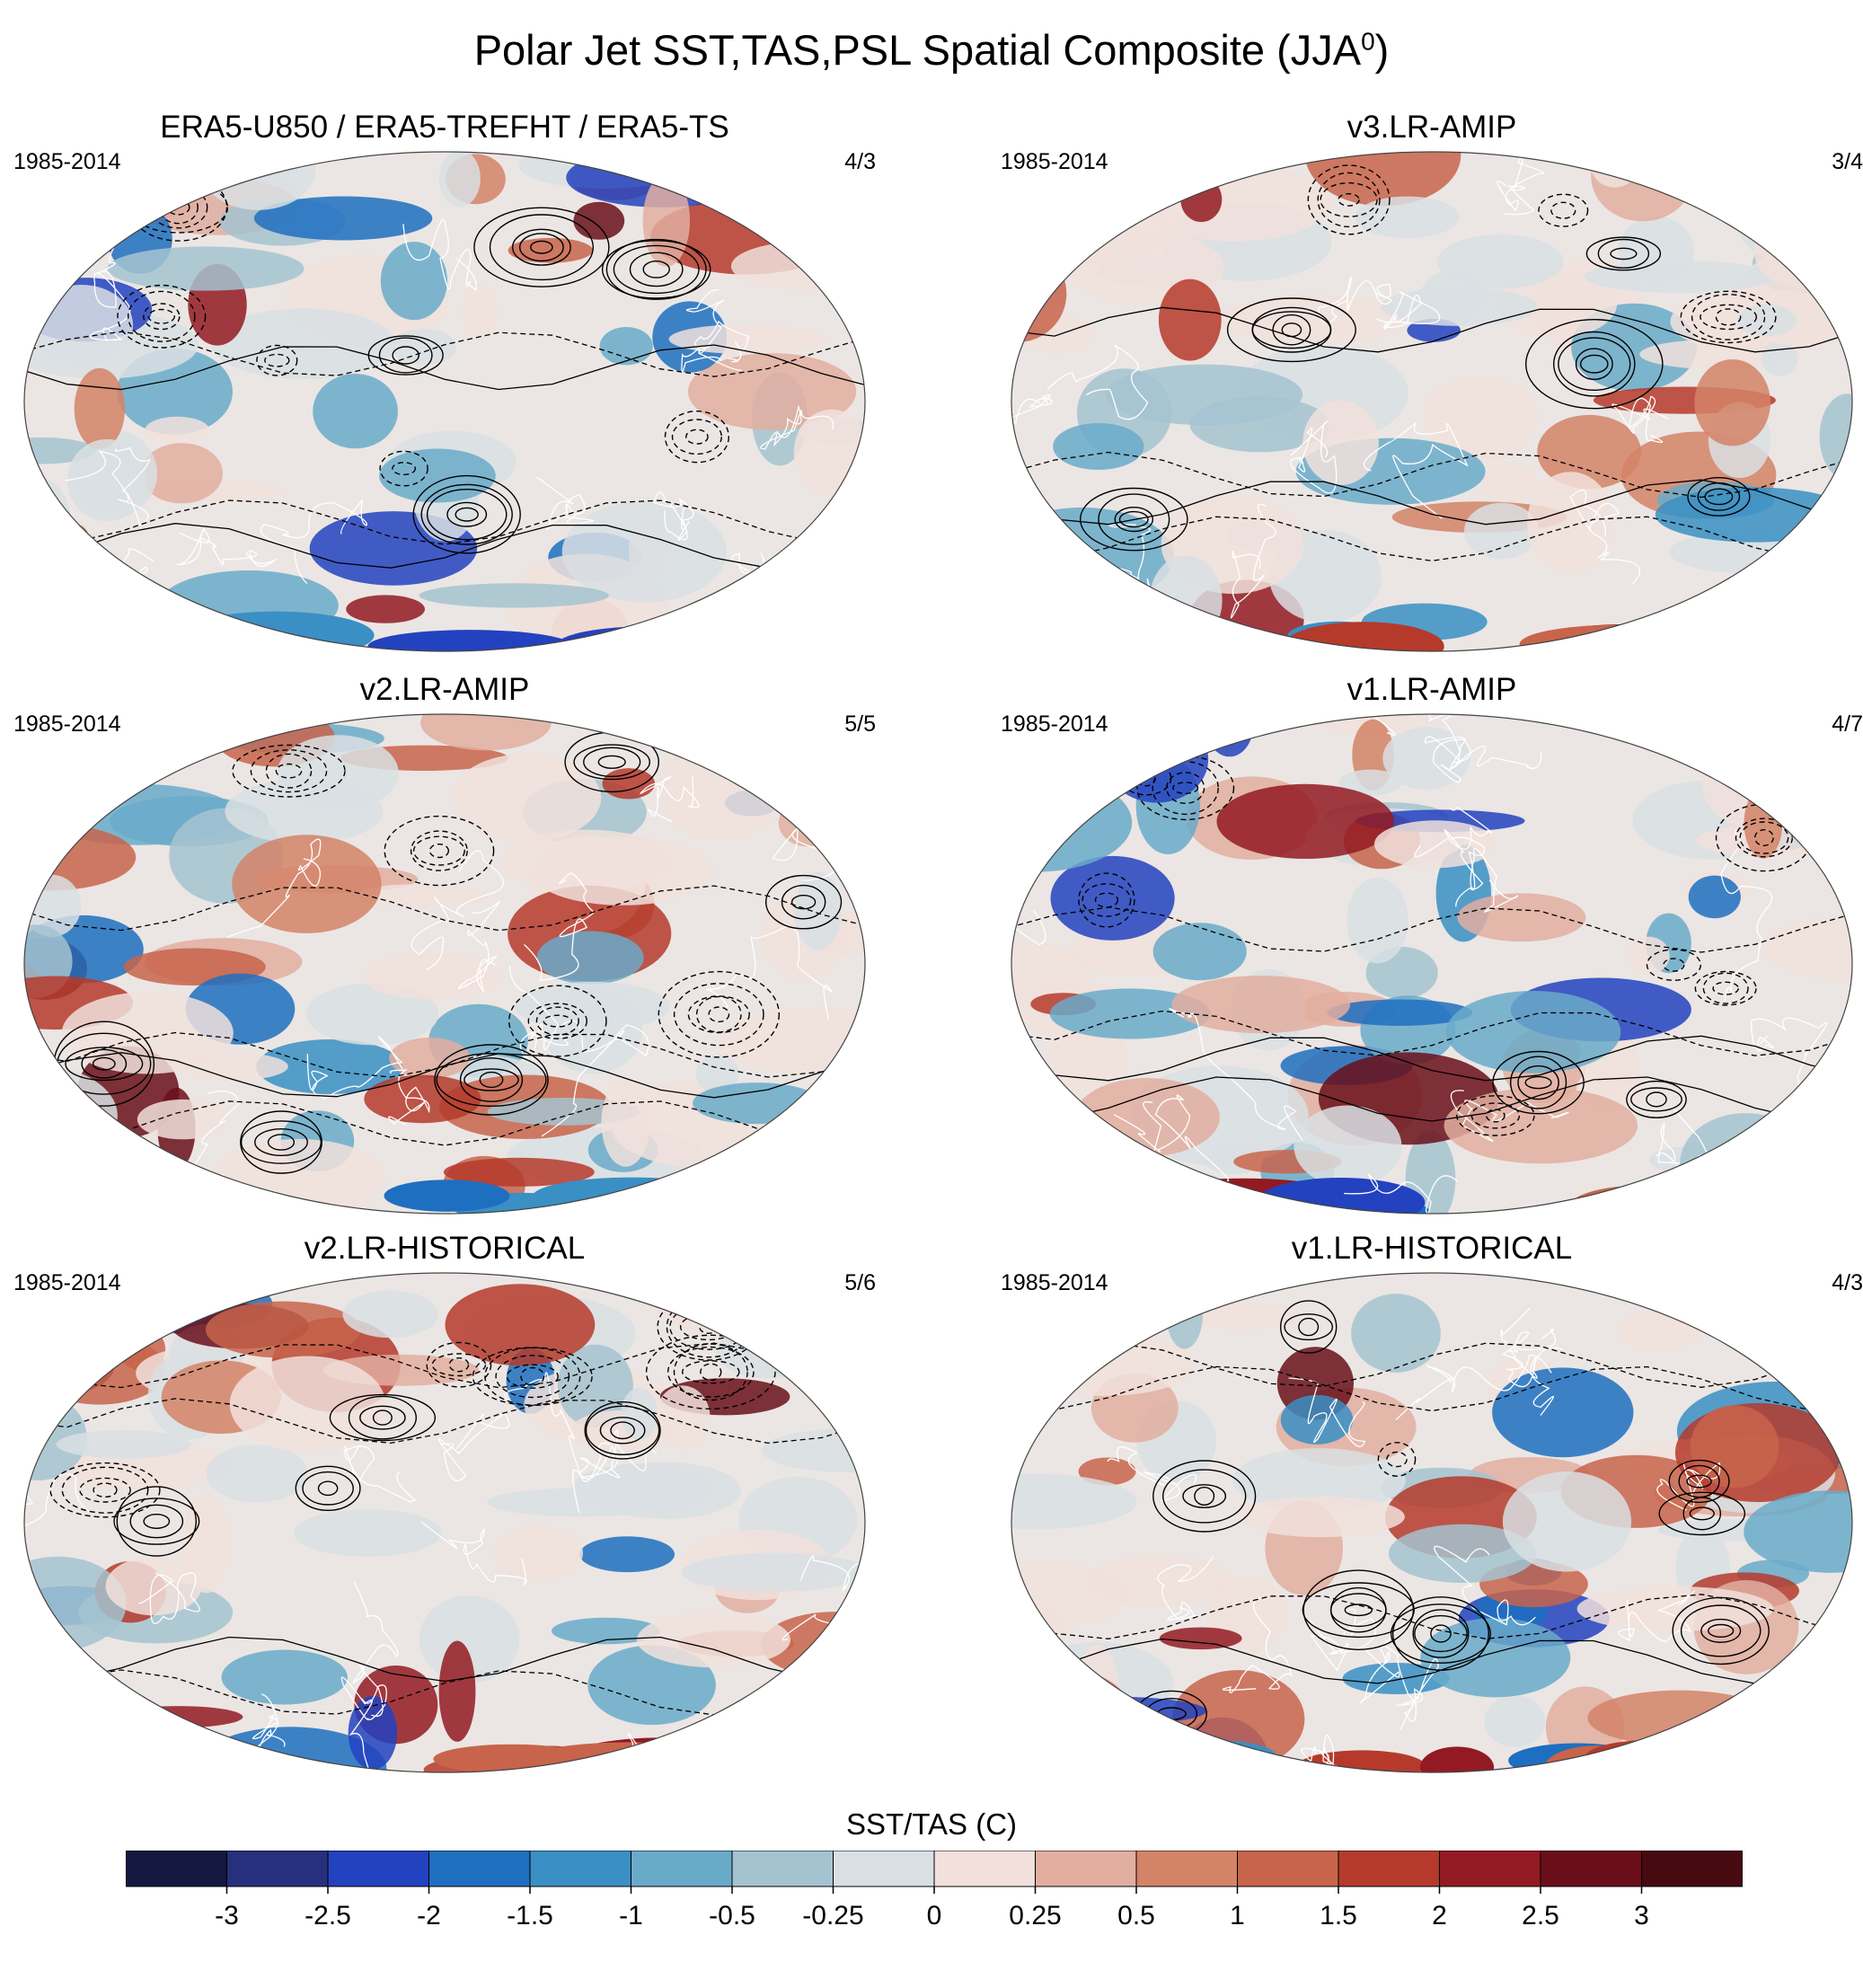 Image resolution: width=1863 pixels, height=1988 pixels. I want to click on panel-title: v2.LR-HISTORICAL, so click(445, 1248).